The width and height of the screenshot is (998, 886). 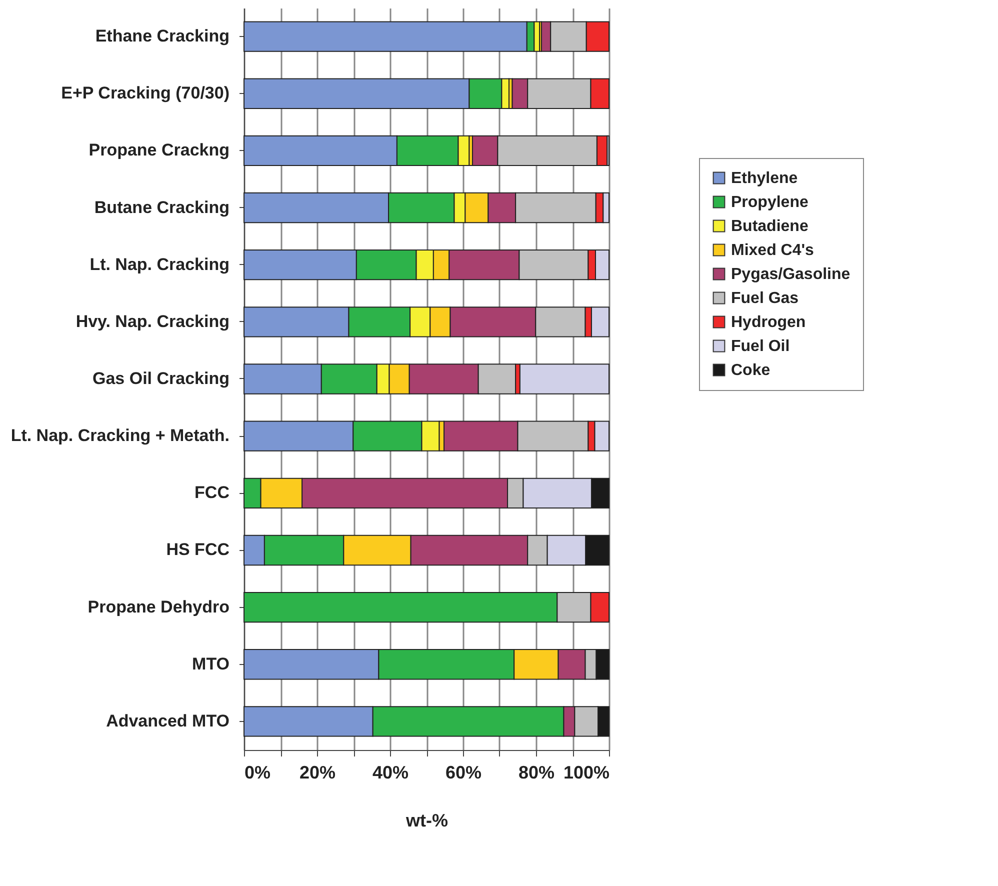 What do you see at coordinates (161, 378) in the screenshot?
I see `y-tick-label: Gas Oil Cracking` at bounding box center [161, 378].